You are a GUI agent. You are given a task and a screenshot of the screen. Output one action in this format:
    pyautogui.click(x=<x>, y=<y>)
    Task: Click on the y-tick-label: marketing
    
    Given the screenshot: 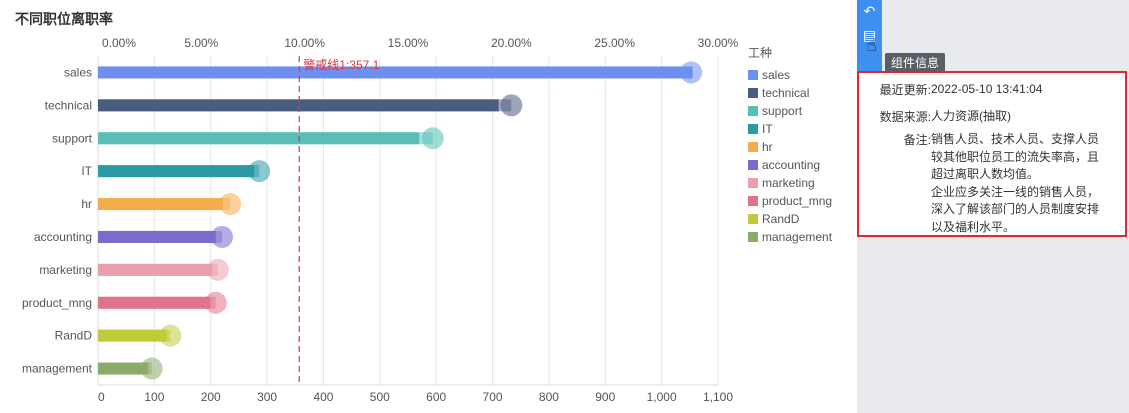 What is the action you would take?
    pyautogui.click(x=65, y=270)
    